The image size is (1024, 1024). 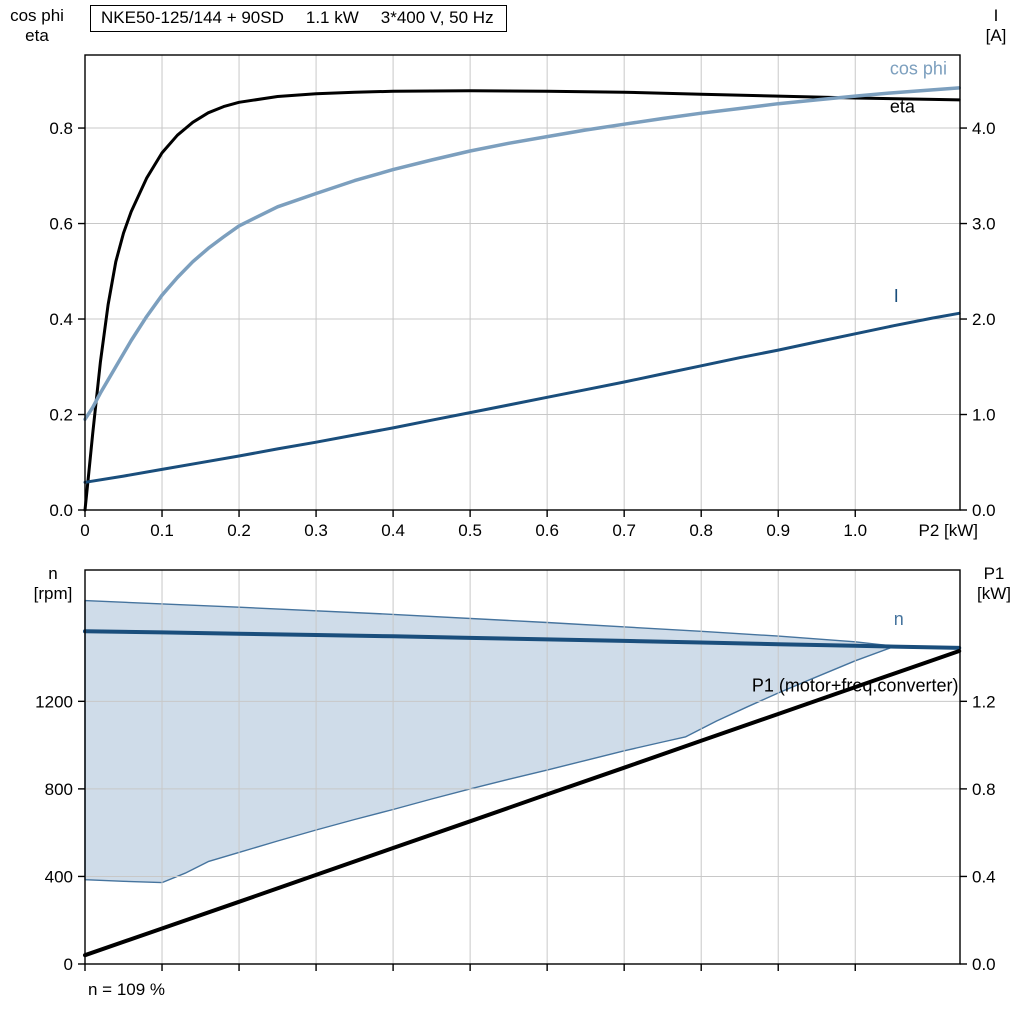 What do you see at coordinates (54, 701) in the screenshot?
I see `left-axis-tick-label: 1200` at bounding box center [54, 701].